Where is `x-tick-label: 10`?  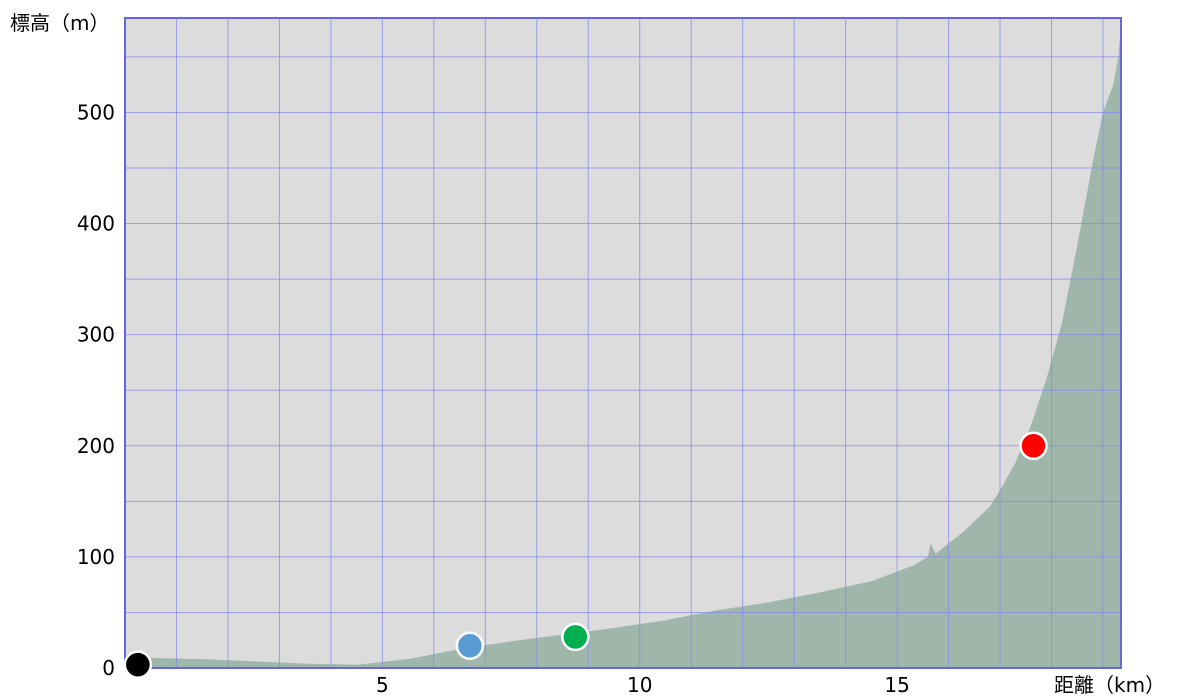 x-tick-label: 10 is located at coordinates (639, 685).